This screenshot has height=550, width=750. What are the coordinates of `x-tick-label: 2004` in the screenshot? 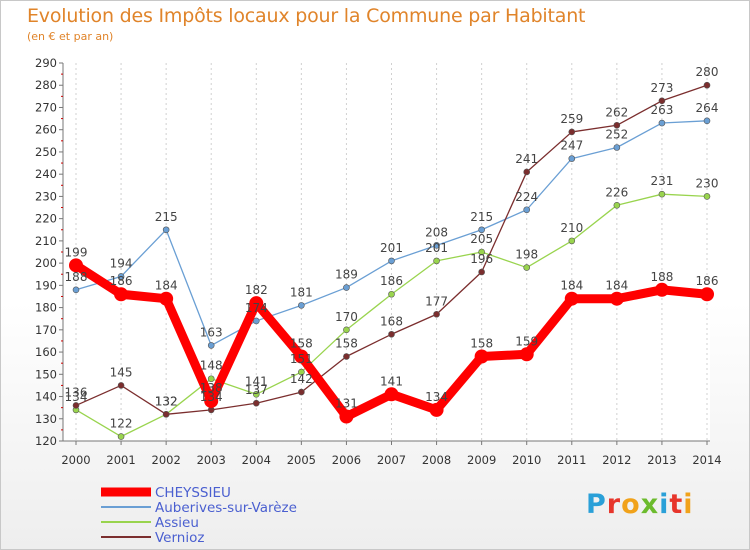 It's located at (256, 460).